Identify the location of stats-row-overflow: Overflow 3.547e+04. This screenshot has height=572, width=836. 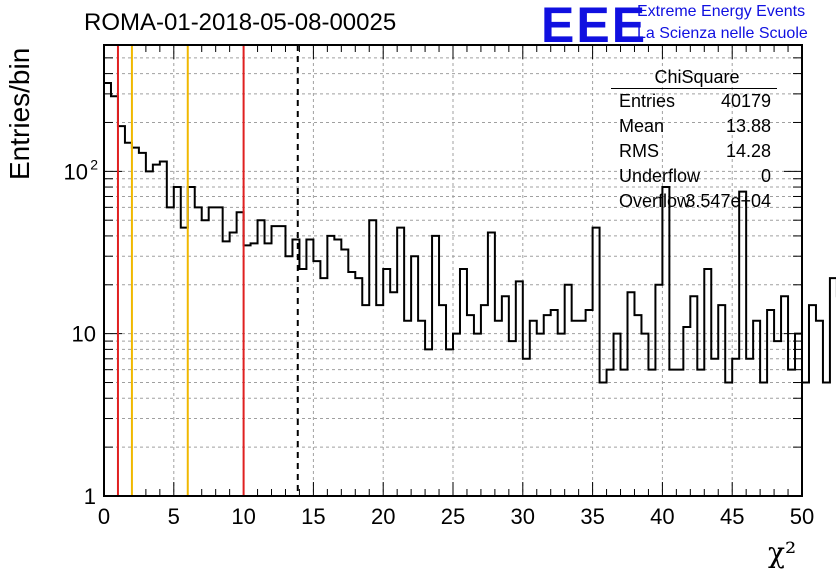
(695, 201).